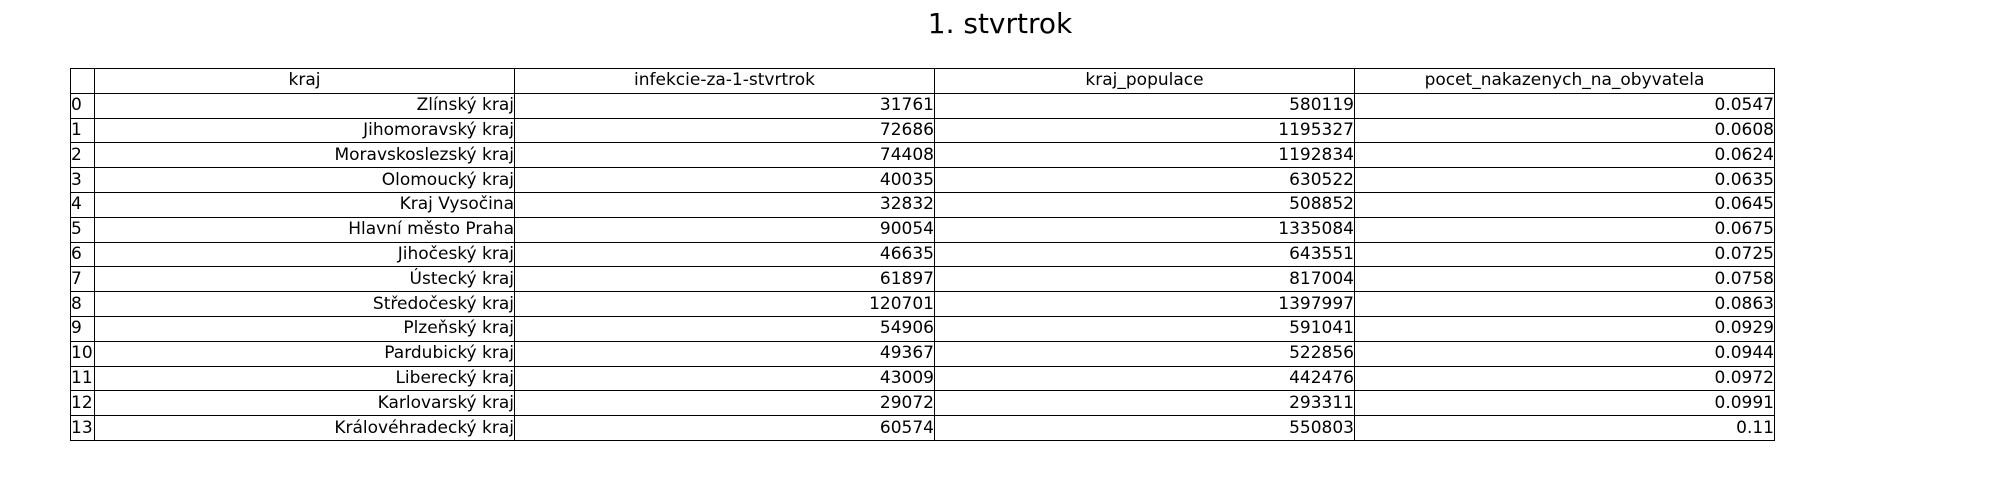 The width and height of the screenshot is (2000, 500). Describe the element at coordinates (1144, 353) in the screenshot. I see `populace-cell: 522856` at that location.